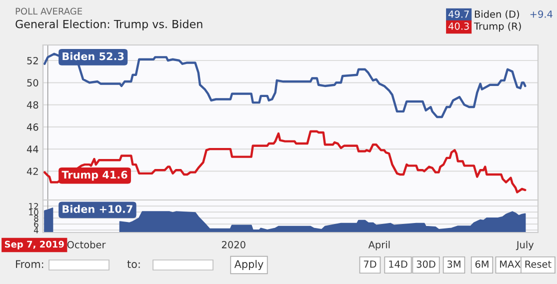 This screenshot has width=557, height=284. What do you see at coordinates (32, 171) in the screenshot?
I see `y-tick-label: 42` at bounding box center [32, 171].